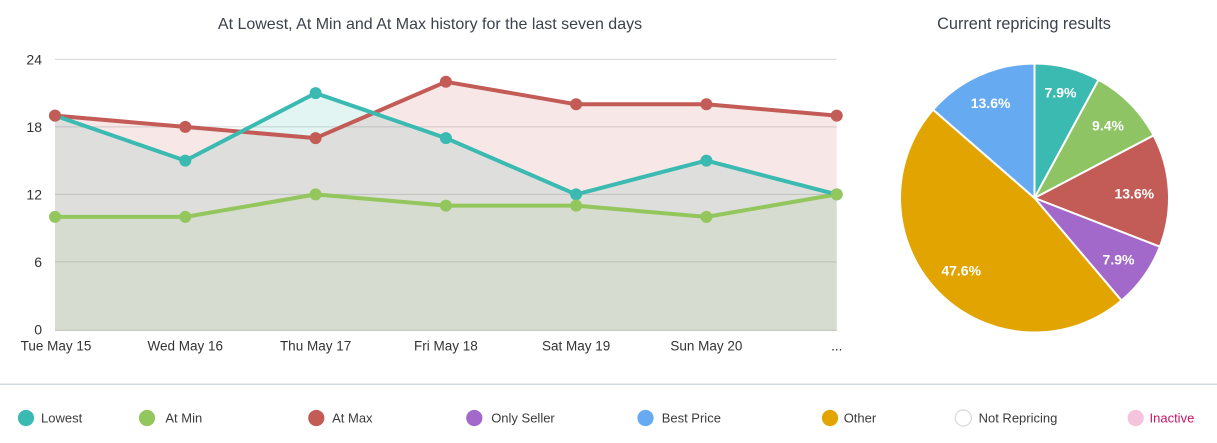 This screenshot has width=1217, height=443. I want to click on svg-text: 24, so click(34, 60).